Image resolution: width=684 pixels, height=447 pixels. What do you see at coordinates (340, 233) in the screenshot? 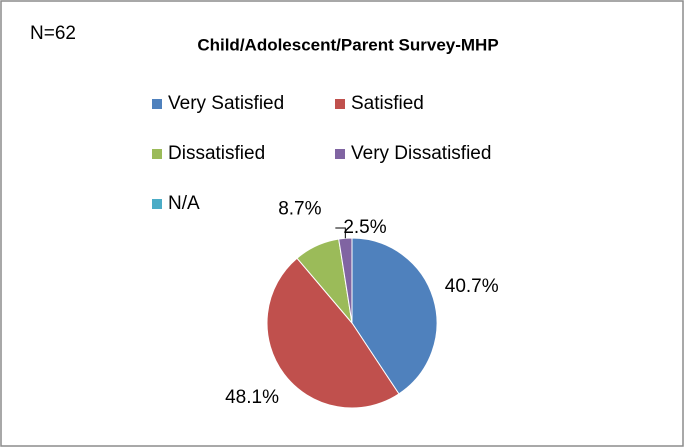
I see `leader-line` at bounding box center [340, 233].